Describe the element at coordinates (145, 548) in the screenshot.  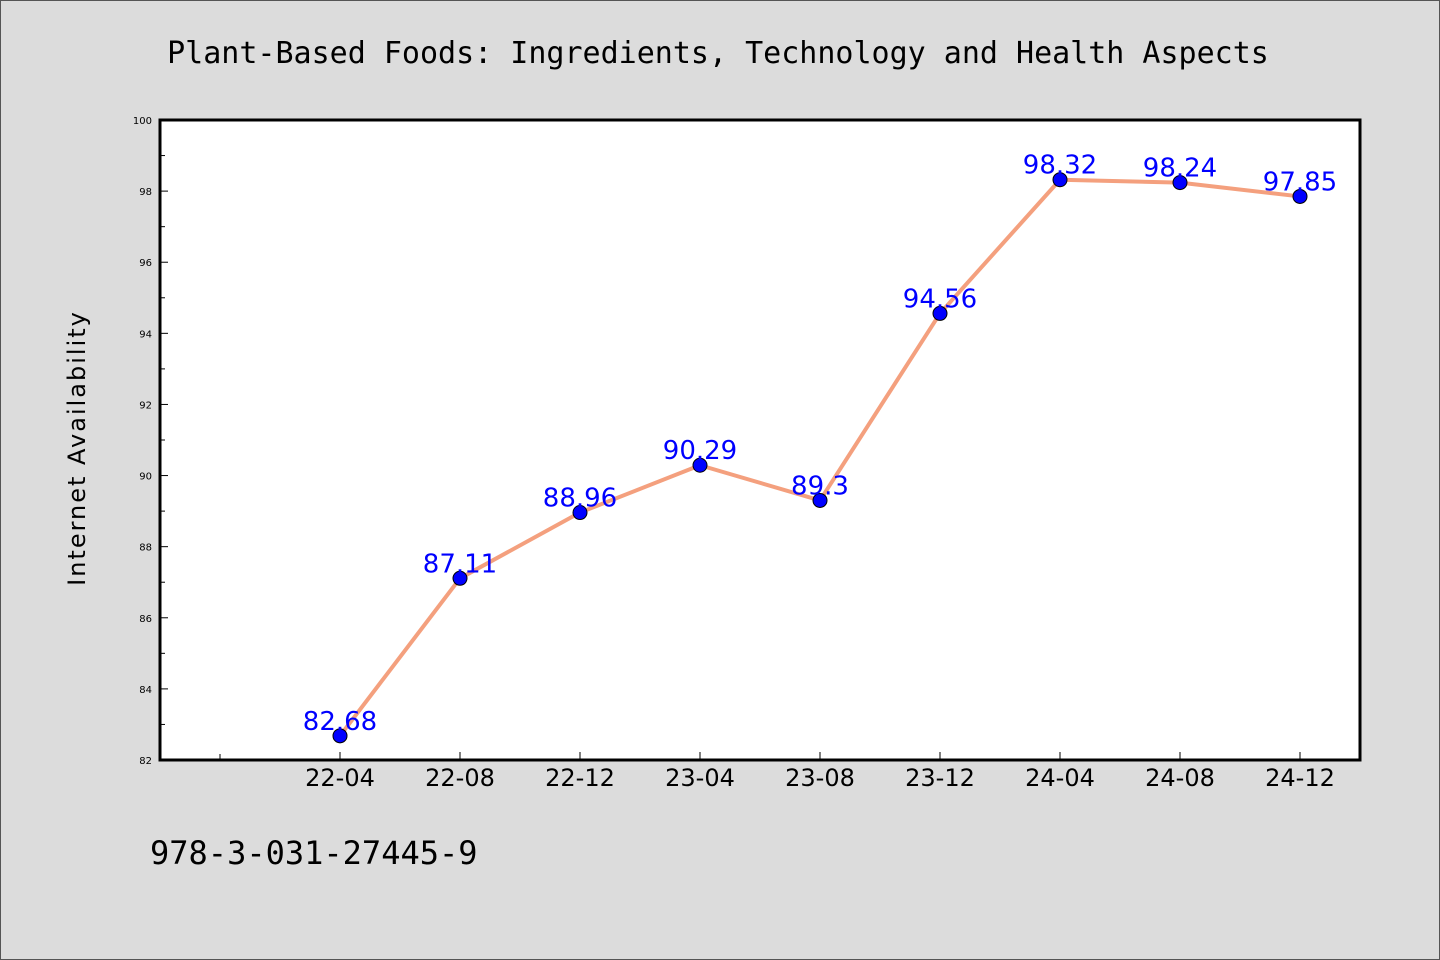
I see `y-tick-label: 88` at that location.